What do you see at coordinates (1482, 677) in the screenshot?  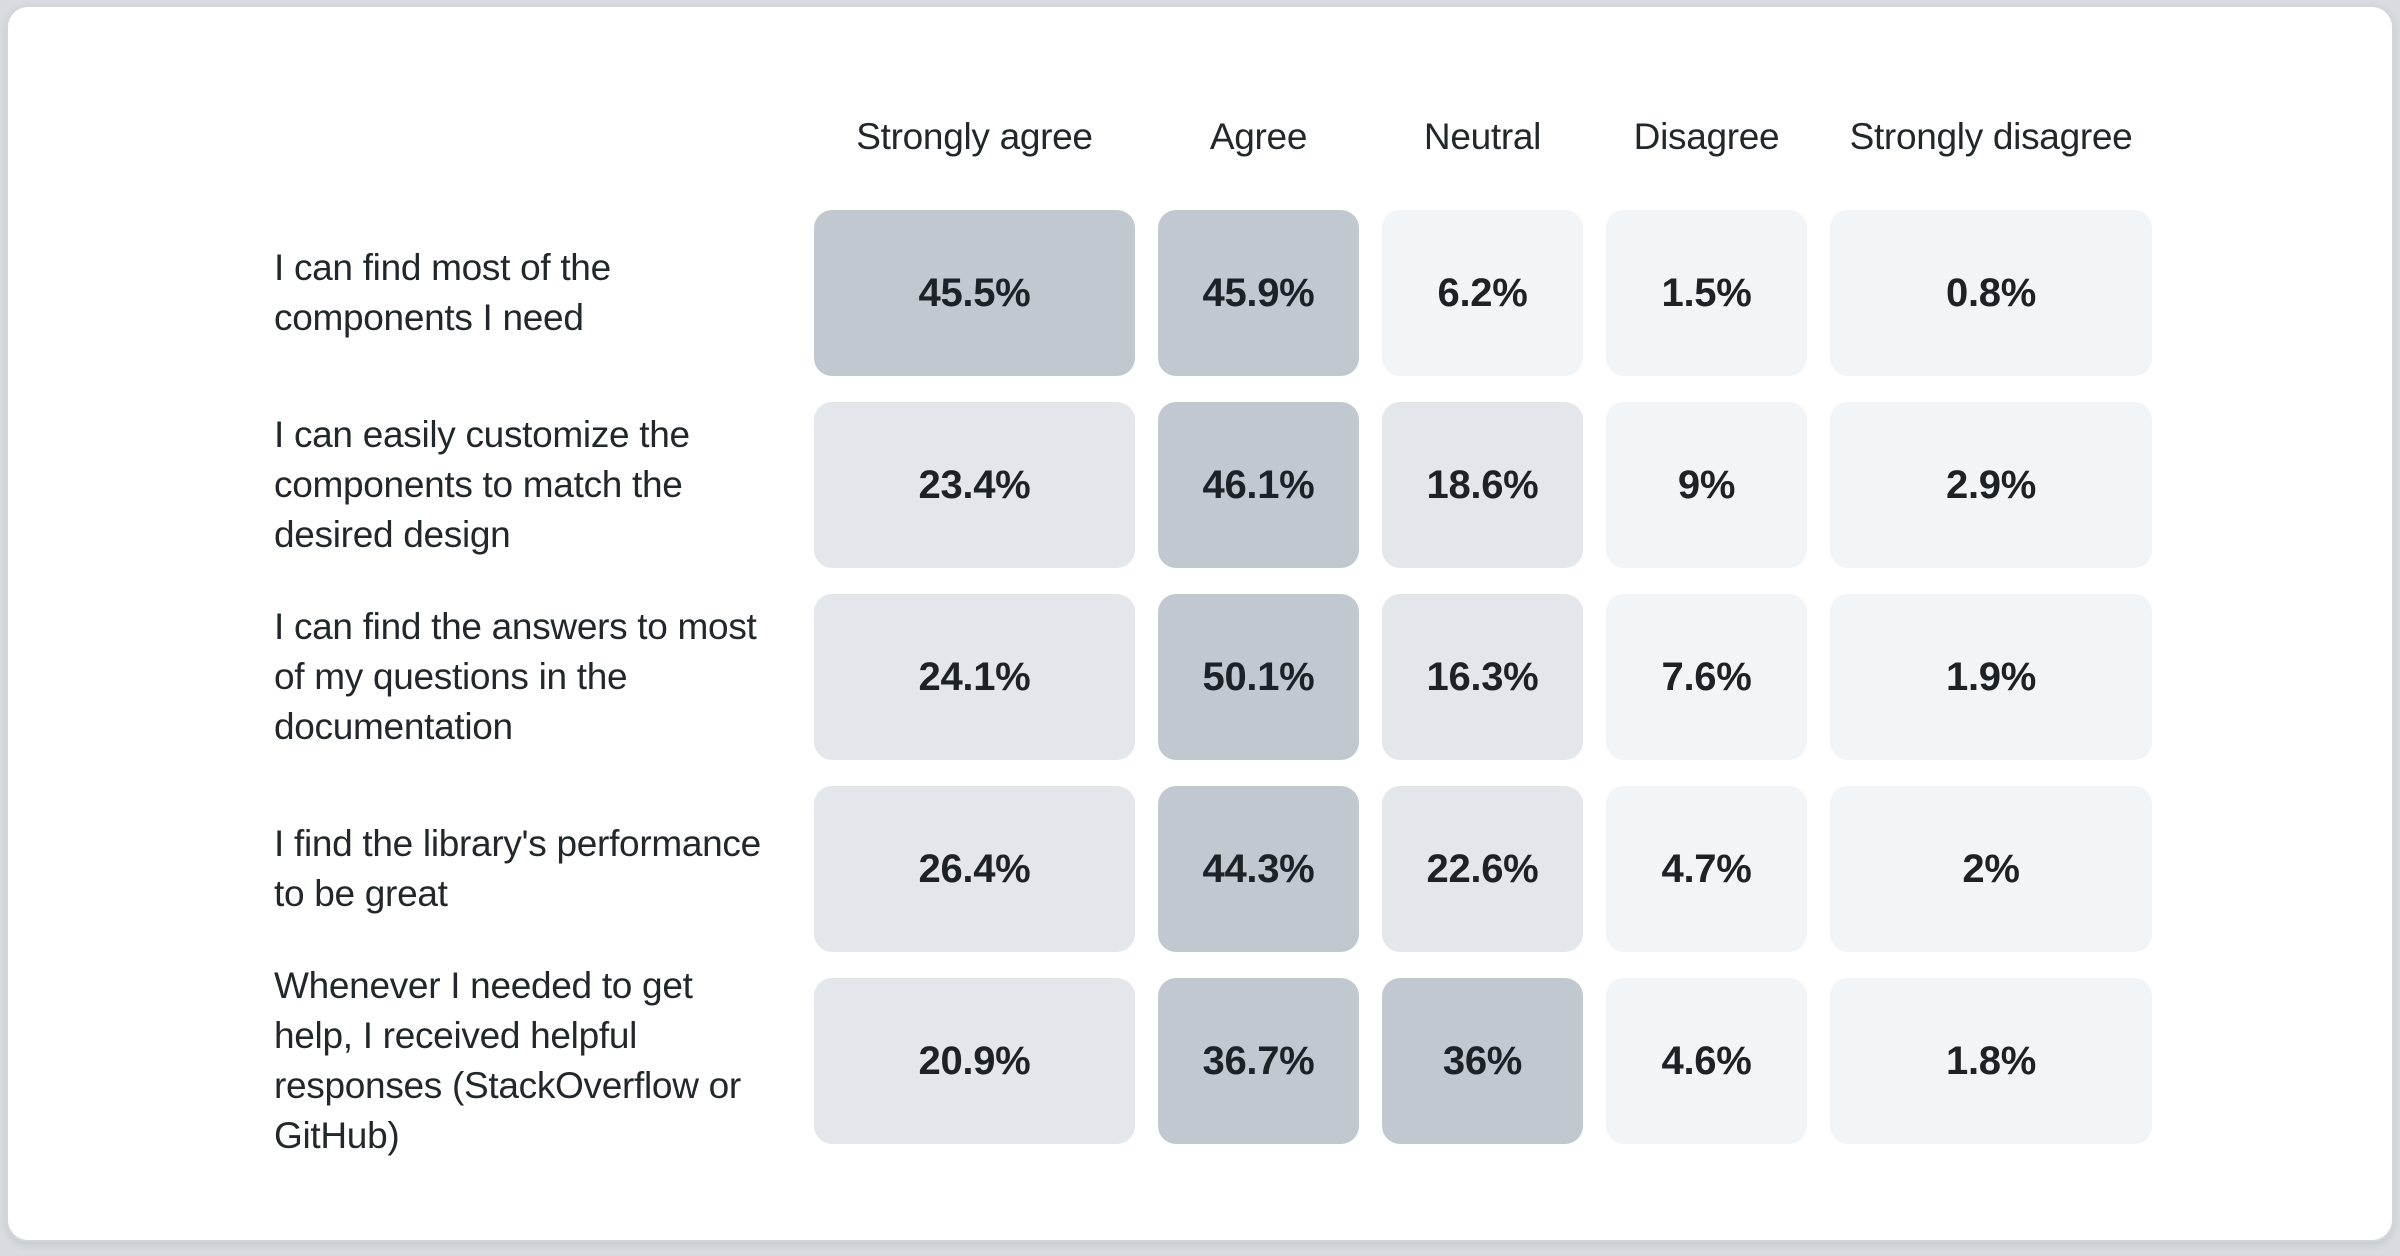 I see `heatmap-cell-neutral: 16.3%` at bounding box center [1482, 677].